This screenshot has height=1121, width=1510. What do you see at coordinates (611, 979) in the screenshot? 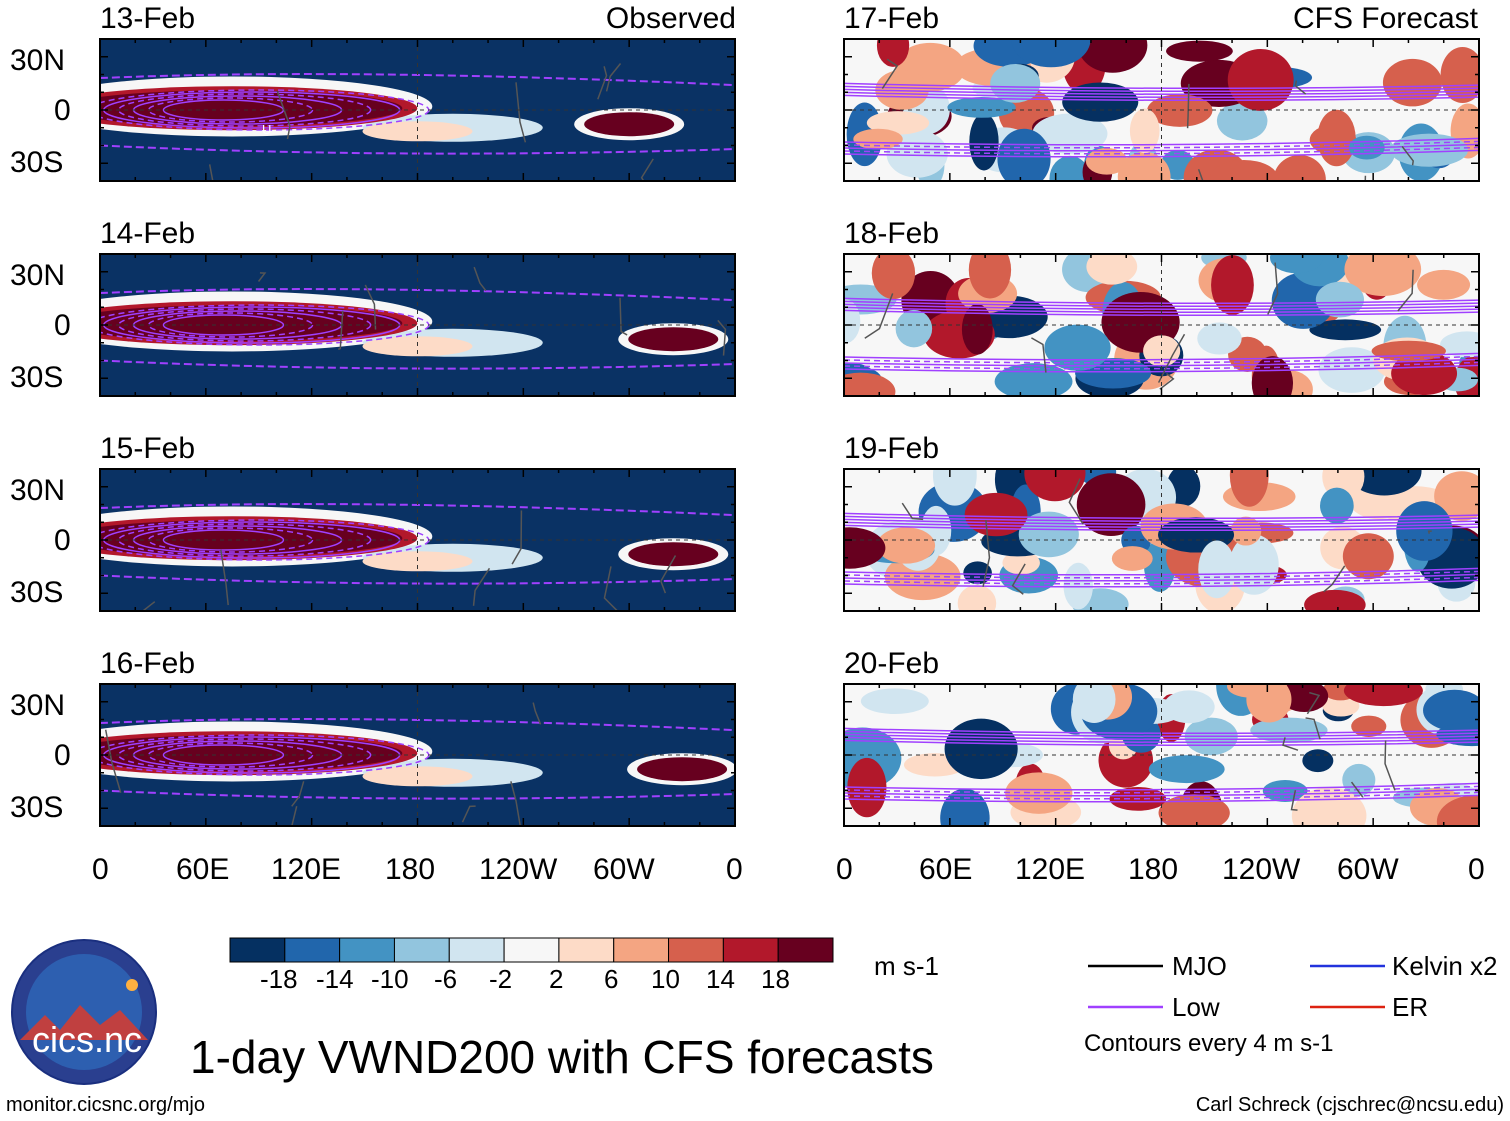
I see `colorbar-tick-label: 6` at bounding box center [611, 979].